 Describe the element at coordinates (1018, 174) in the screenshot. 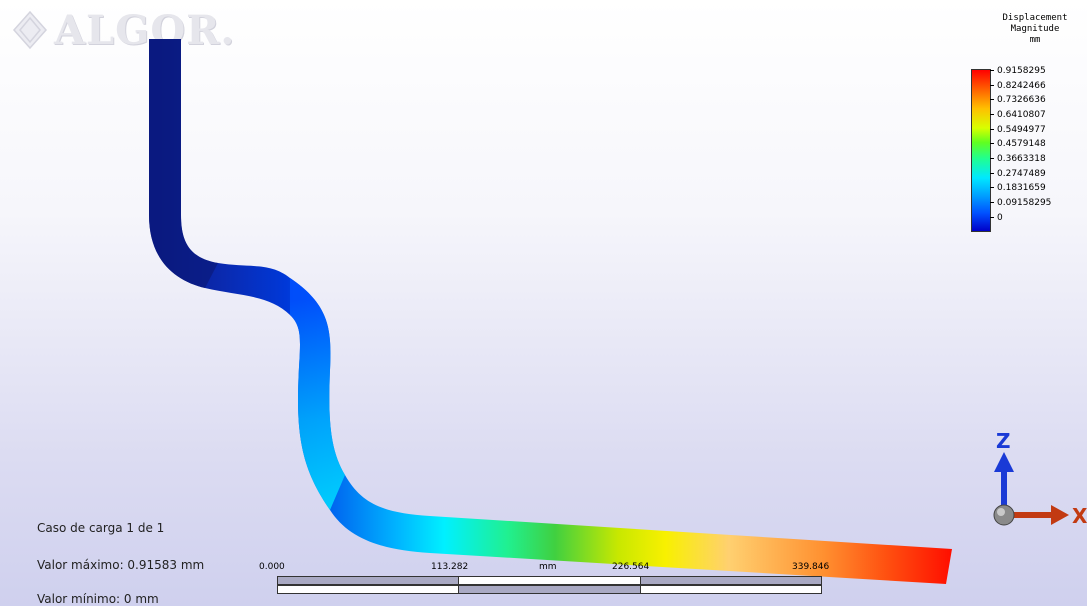

I see `legend-label: 0.2747489` at that location.